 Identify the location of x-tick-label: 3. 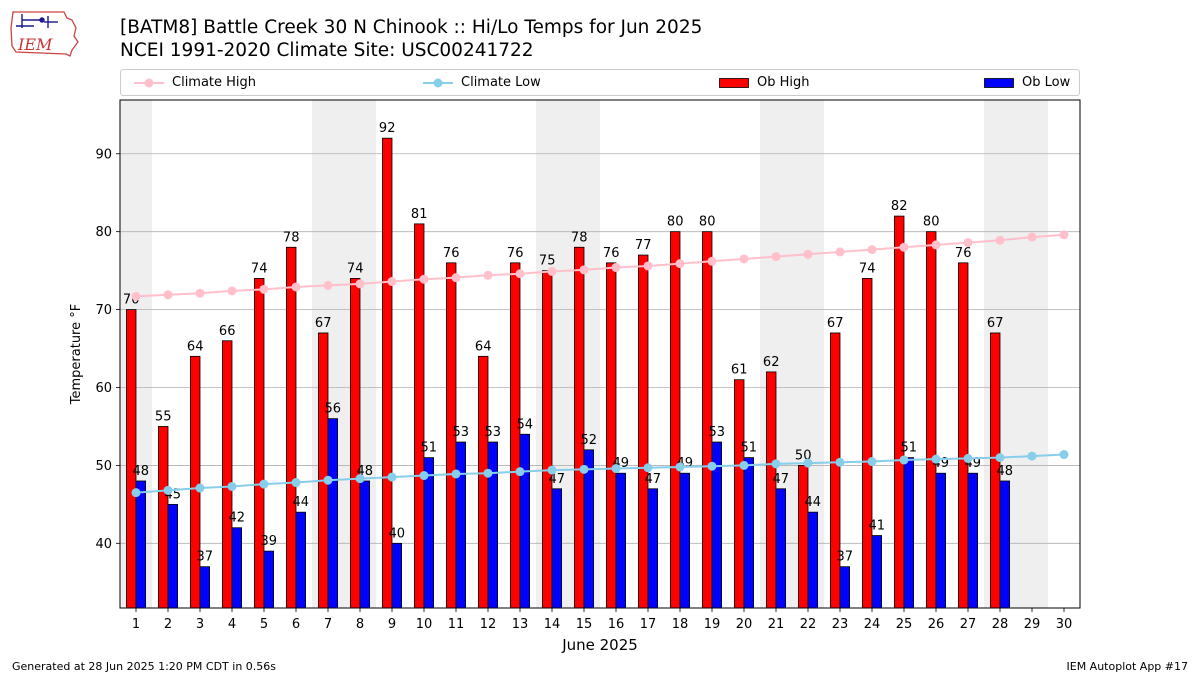
(200, 624).